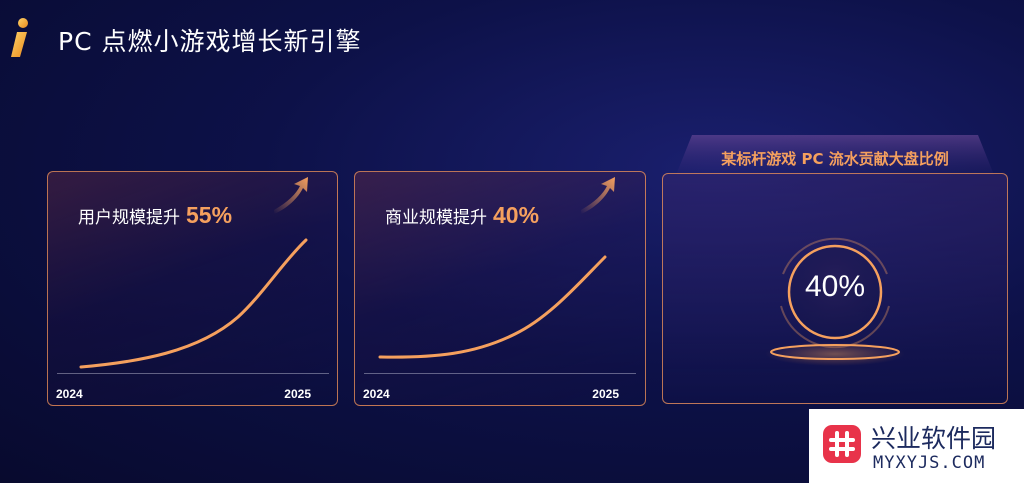 This screenshot has width=1024, height=483. I want to click on page-title: PC 点燃小游戏增长新引擎, so click(210, 41).